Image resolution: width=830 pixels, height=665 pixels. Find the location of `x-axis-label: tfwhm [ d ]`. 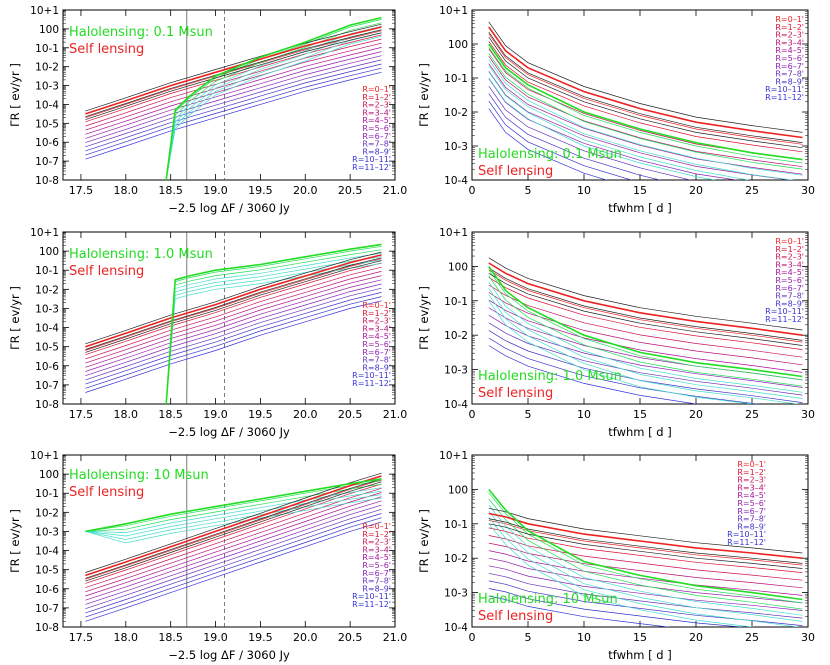

x-axis-label: tfwhm [ d ] is located at coordinates (640, 208).